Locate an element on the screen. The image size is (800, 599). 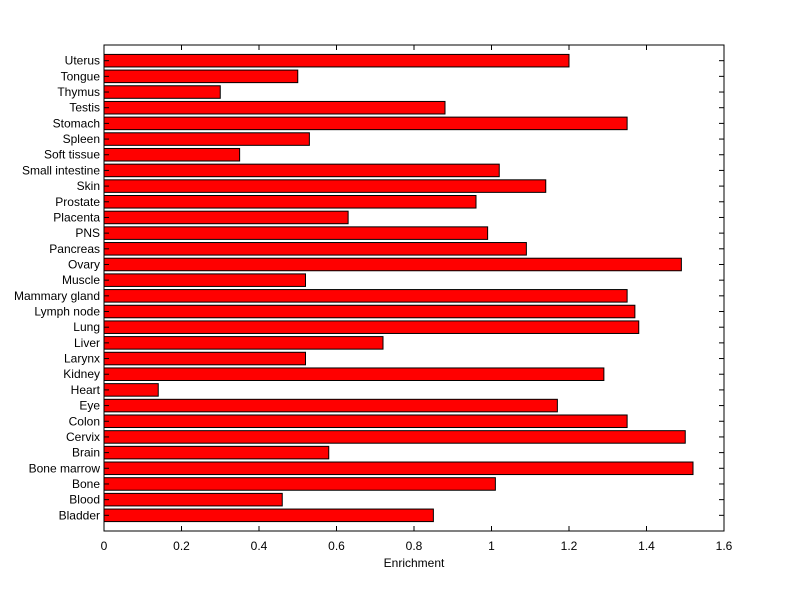
bar-heart is located at coordinates (131, 390).